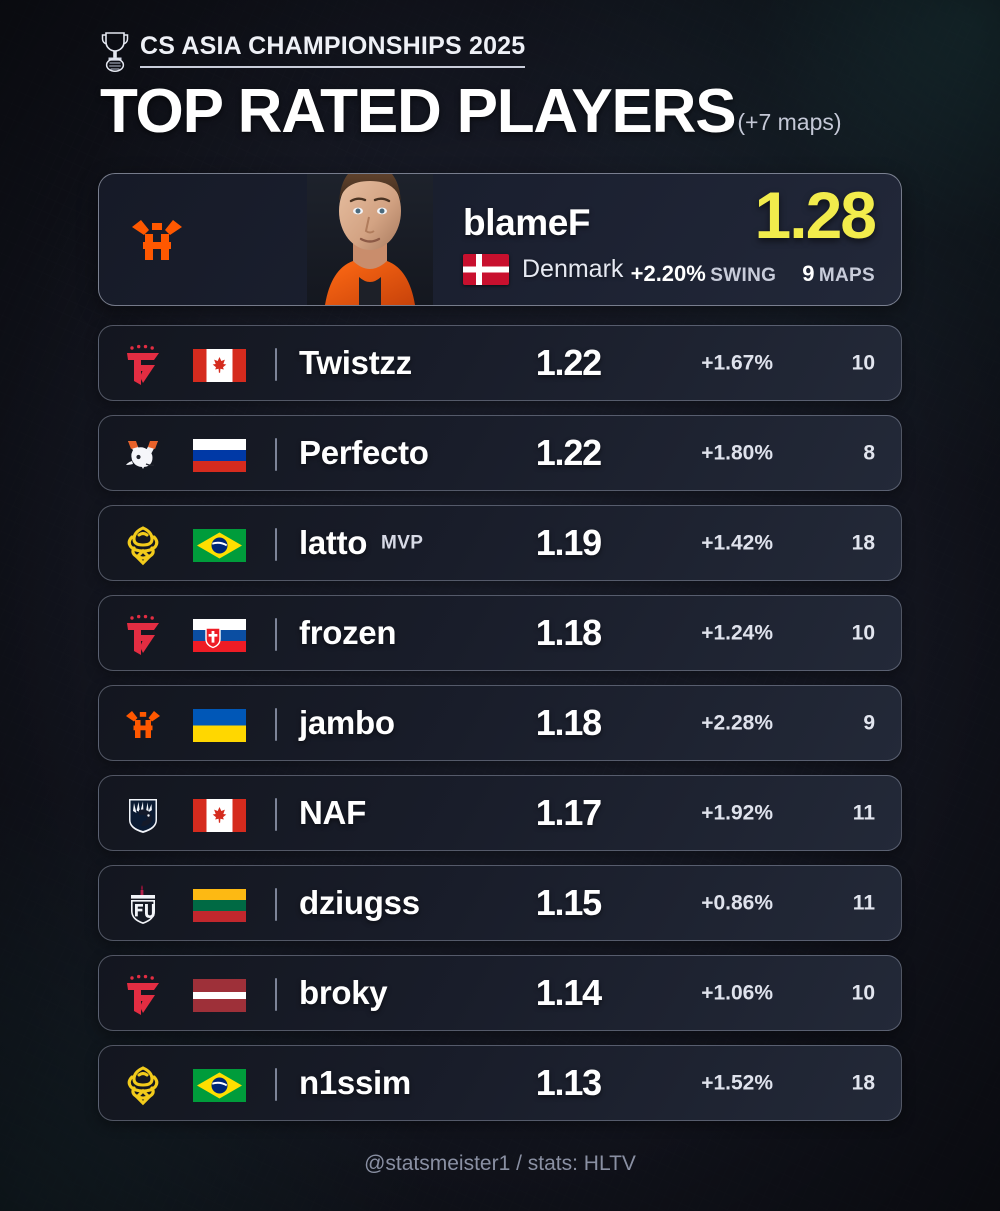 The height and width of the screenshot is (1211, 1000). Describe the element at coordinates (527, 222) in the screenshot. I see `featured-player-name: blameF` at that location.